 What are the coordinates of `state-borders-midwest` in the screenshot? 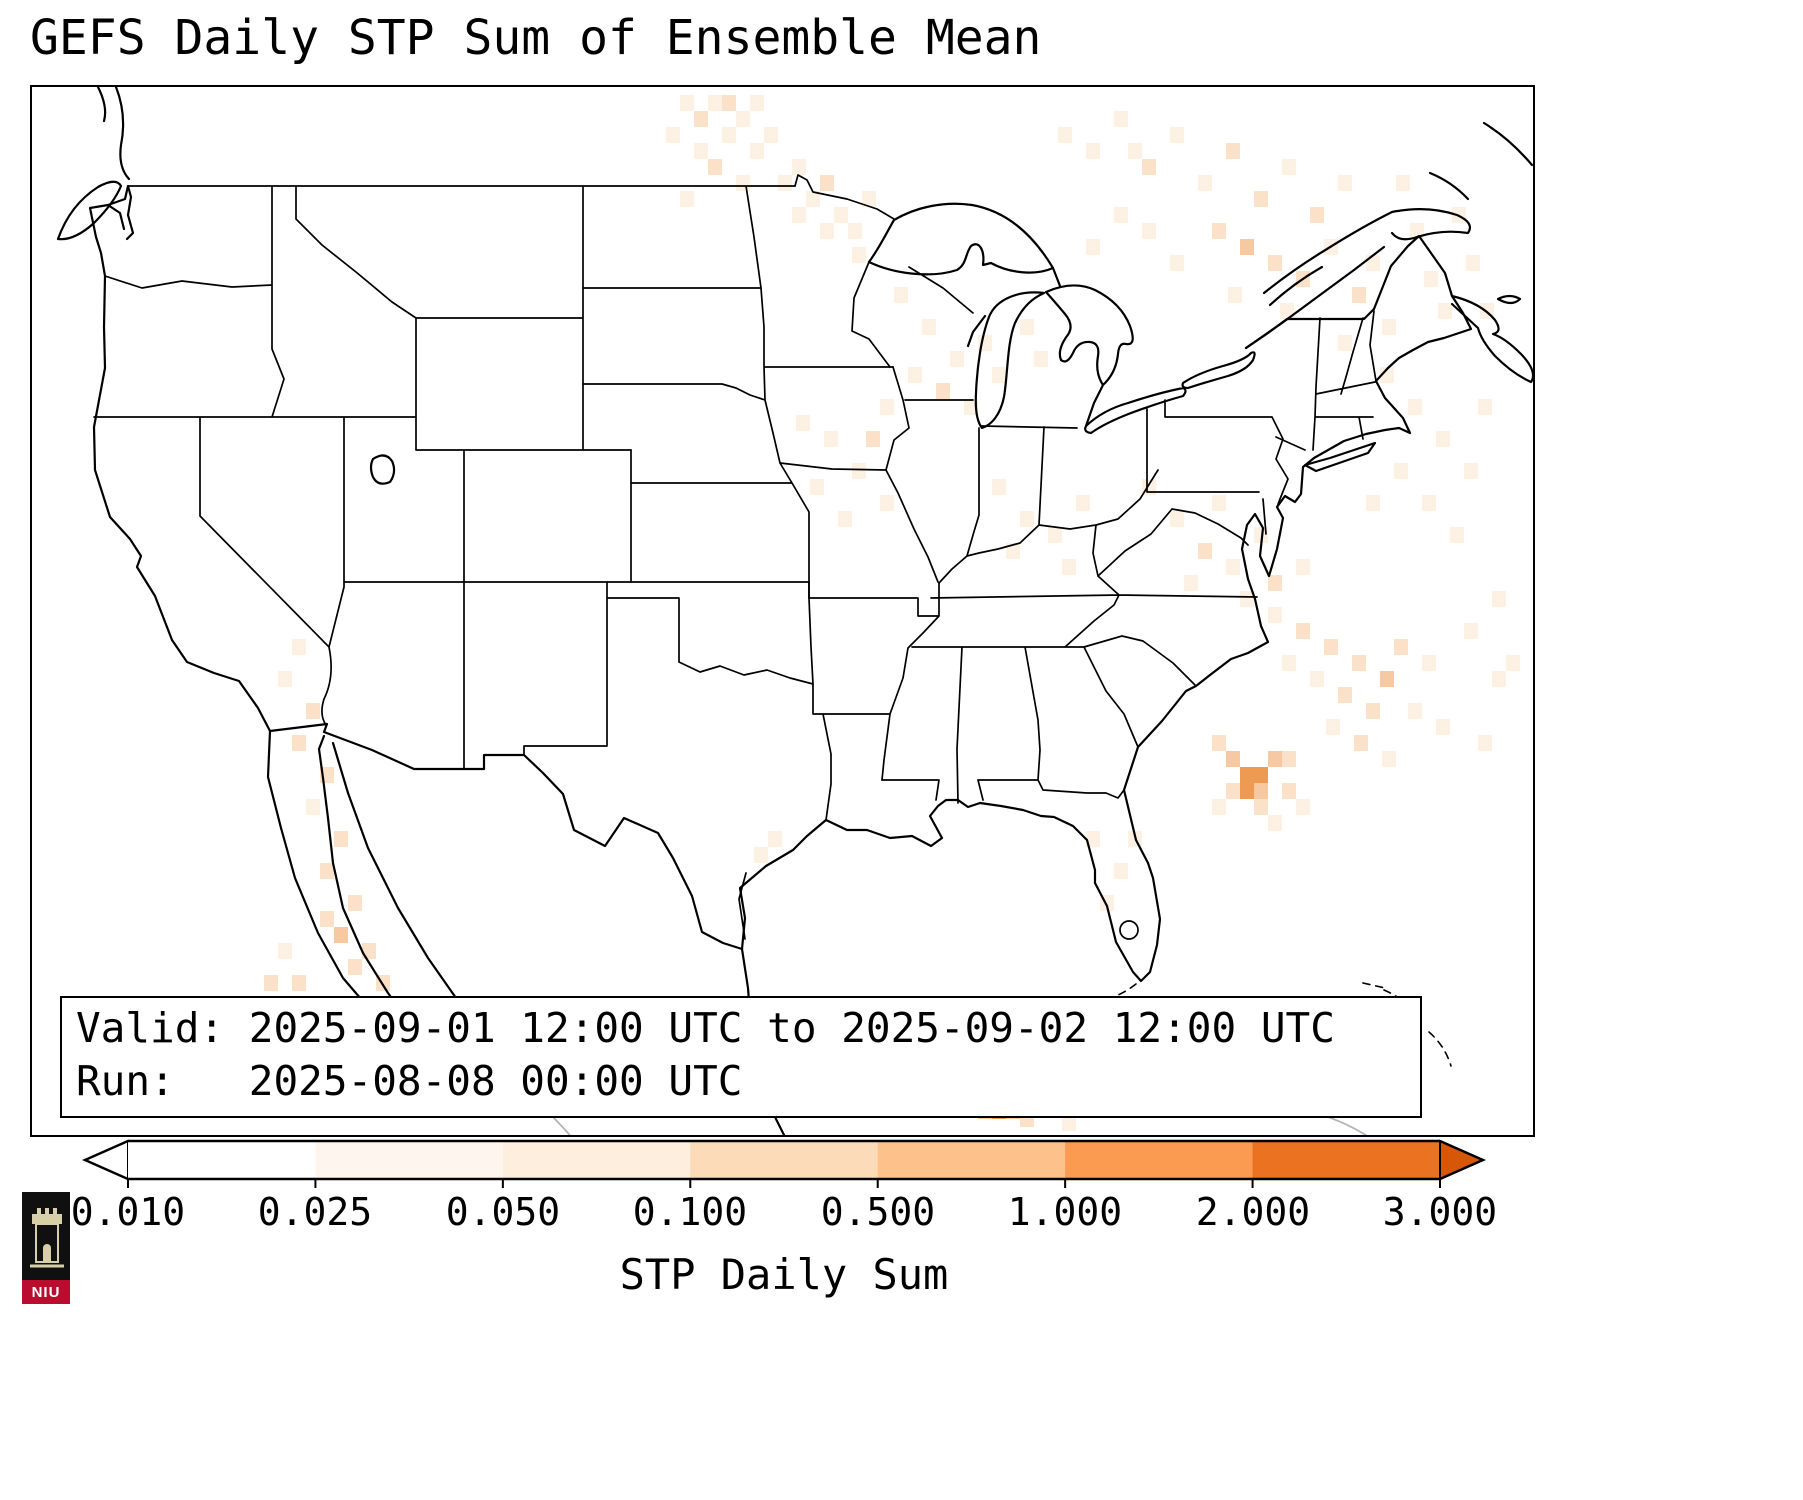 It's located at (943, 521).